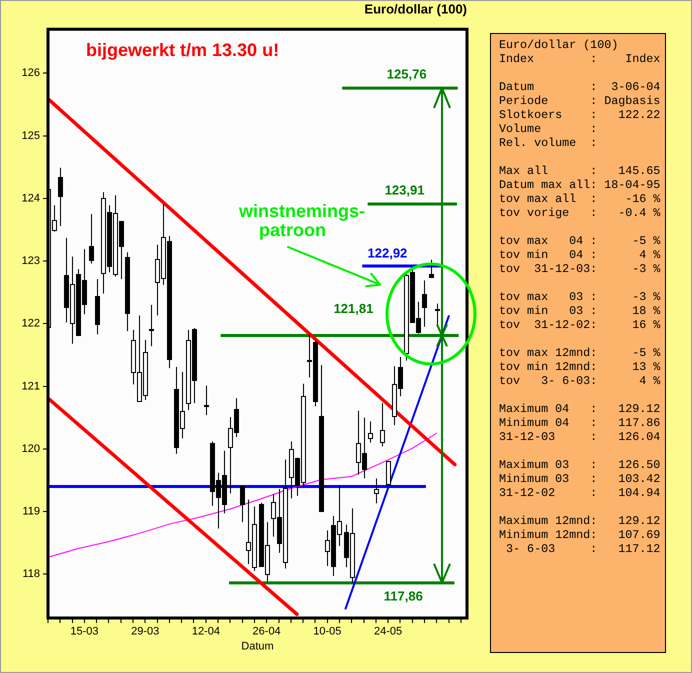 This screenshot has width=692, height=673. What do you see at coordinates (266, 632) in the screenshot?
I see `x-tick-label: 26-04` at bounding box center [266, 632].